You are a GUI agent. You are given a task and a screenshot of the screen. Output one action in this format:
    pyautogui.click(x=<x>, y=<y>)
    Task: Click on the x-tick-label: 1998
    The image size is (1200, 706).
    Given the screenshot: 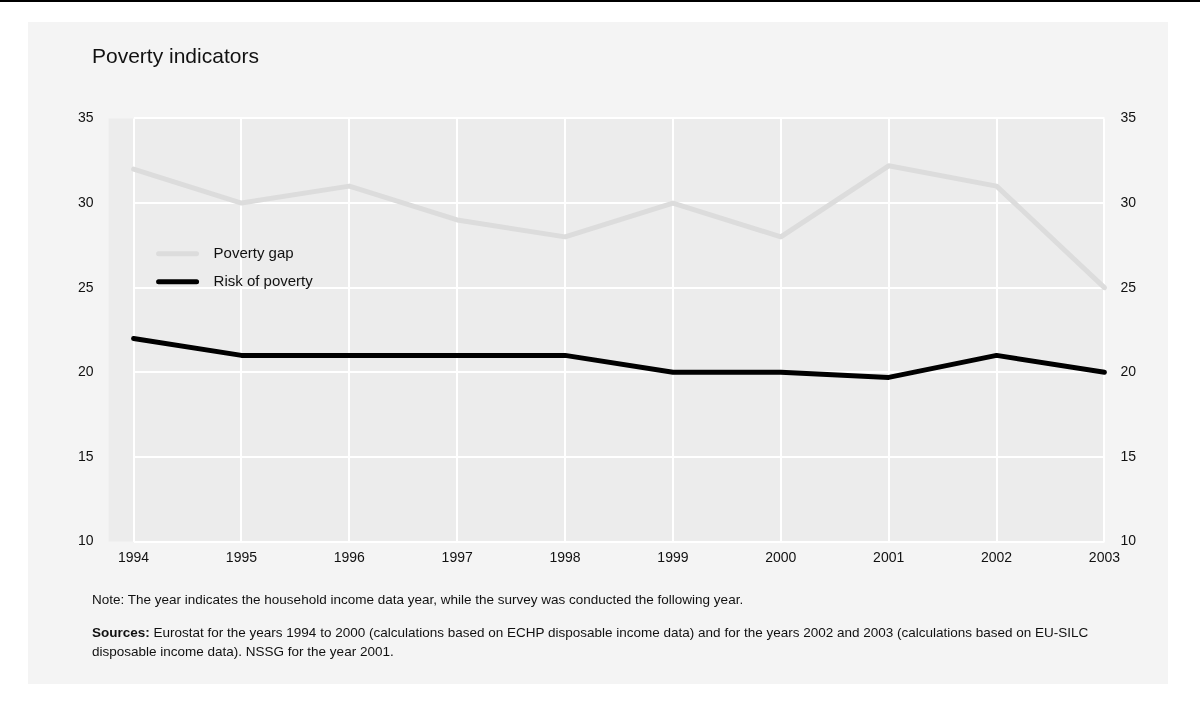 What is the action you would take?
    pyautogui.click(x=565, y=556)
    